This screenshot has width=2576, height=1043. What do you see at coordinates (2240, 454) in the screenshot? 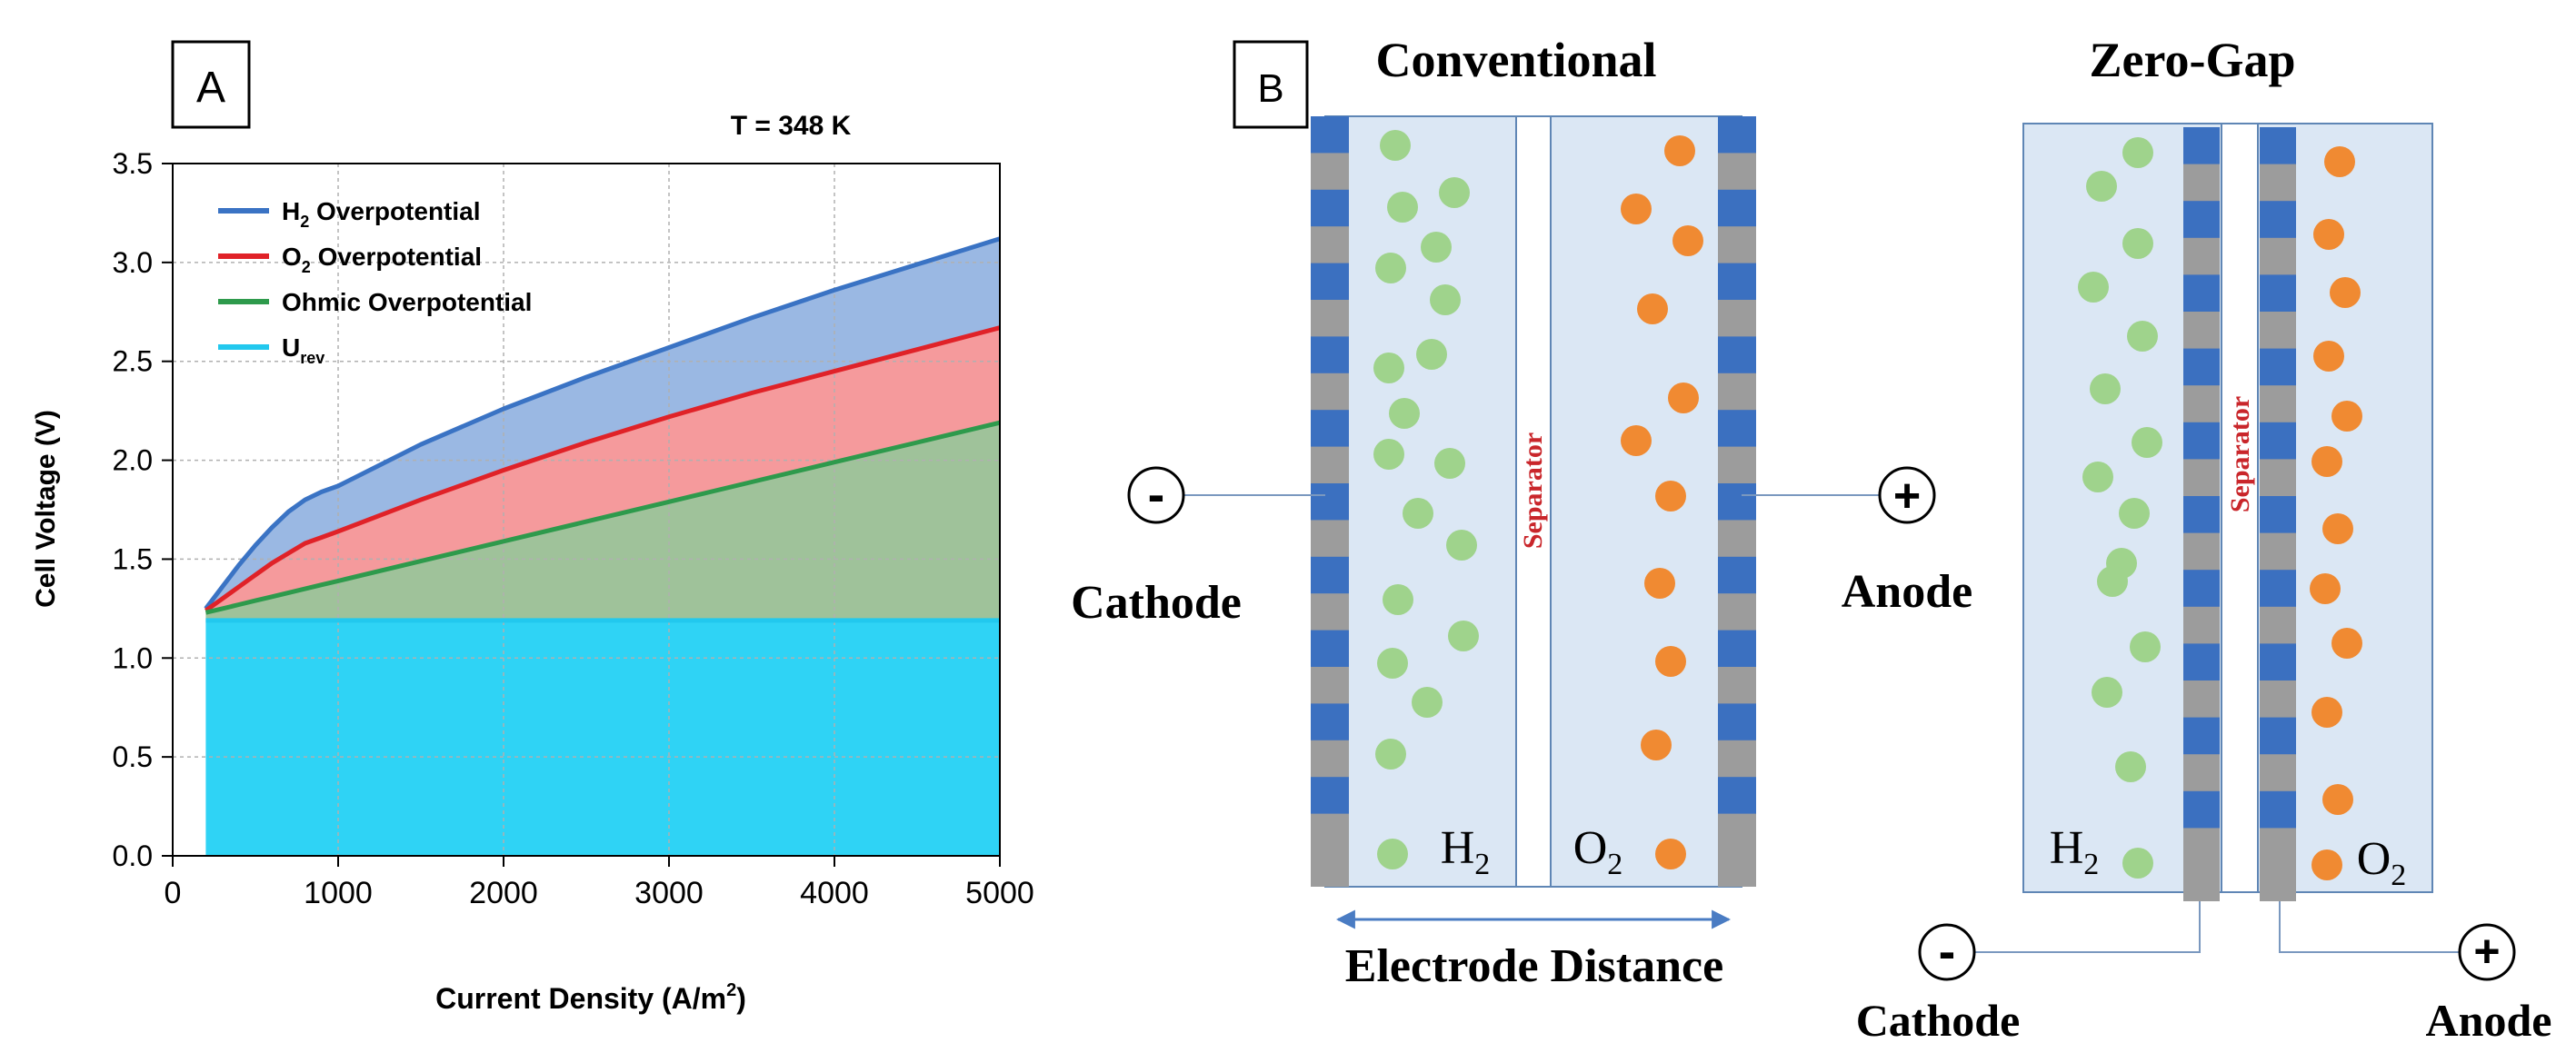
I see `zero-gap-separator-label: Separator` at bounding box center [2240, 454].